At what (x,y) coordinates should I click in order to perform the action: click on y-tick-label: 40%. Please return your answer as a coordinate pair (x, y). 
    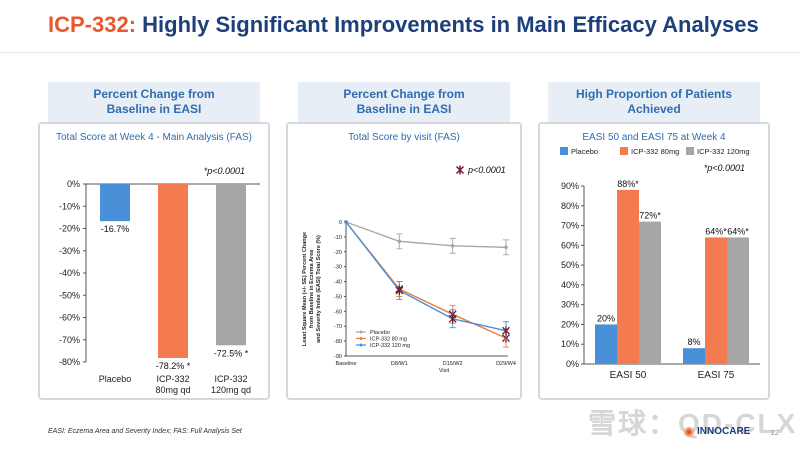
    Looking at the image, I should click on (570, 285).